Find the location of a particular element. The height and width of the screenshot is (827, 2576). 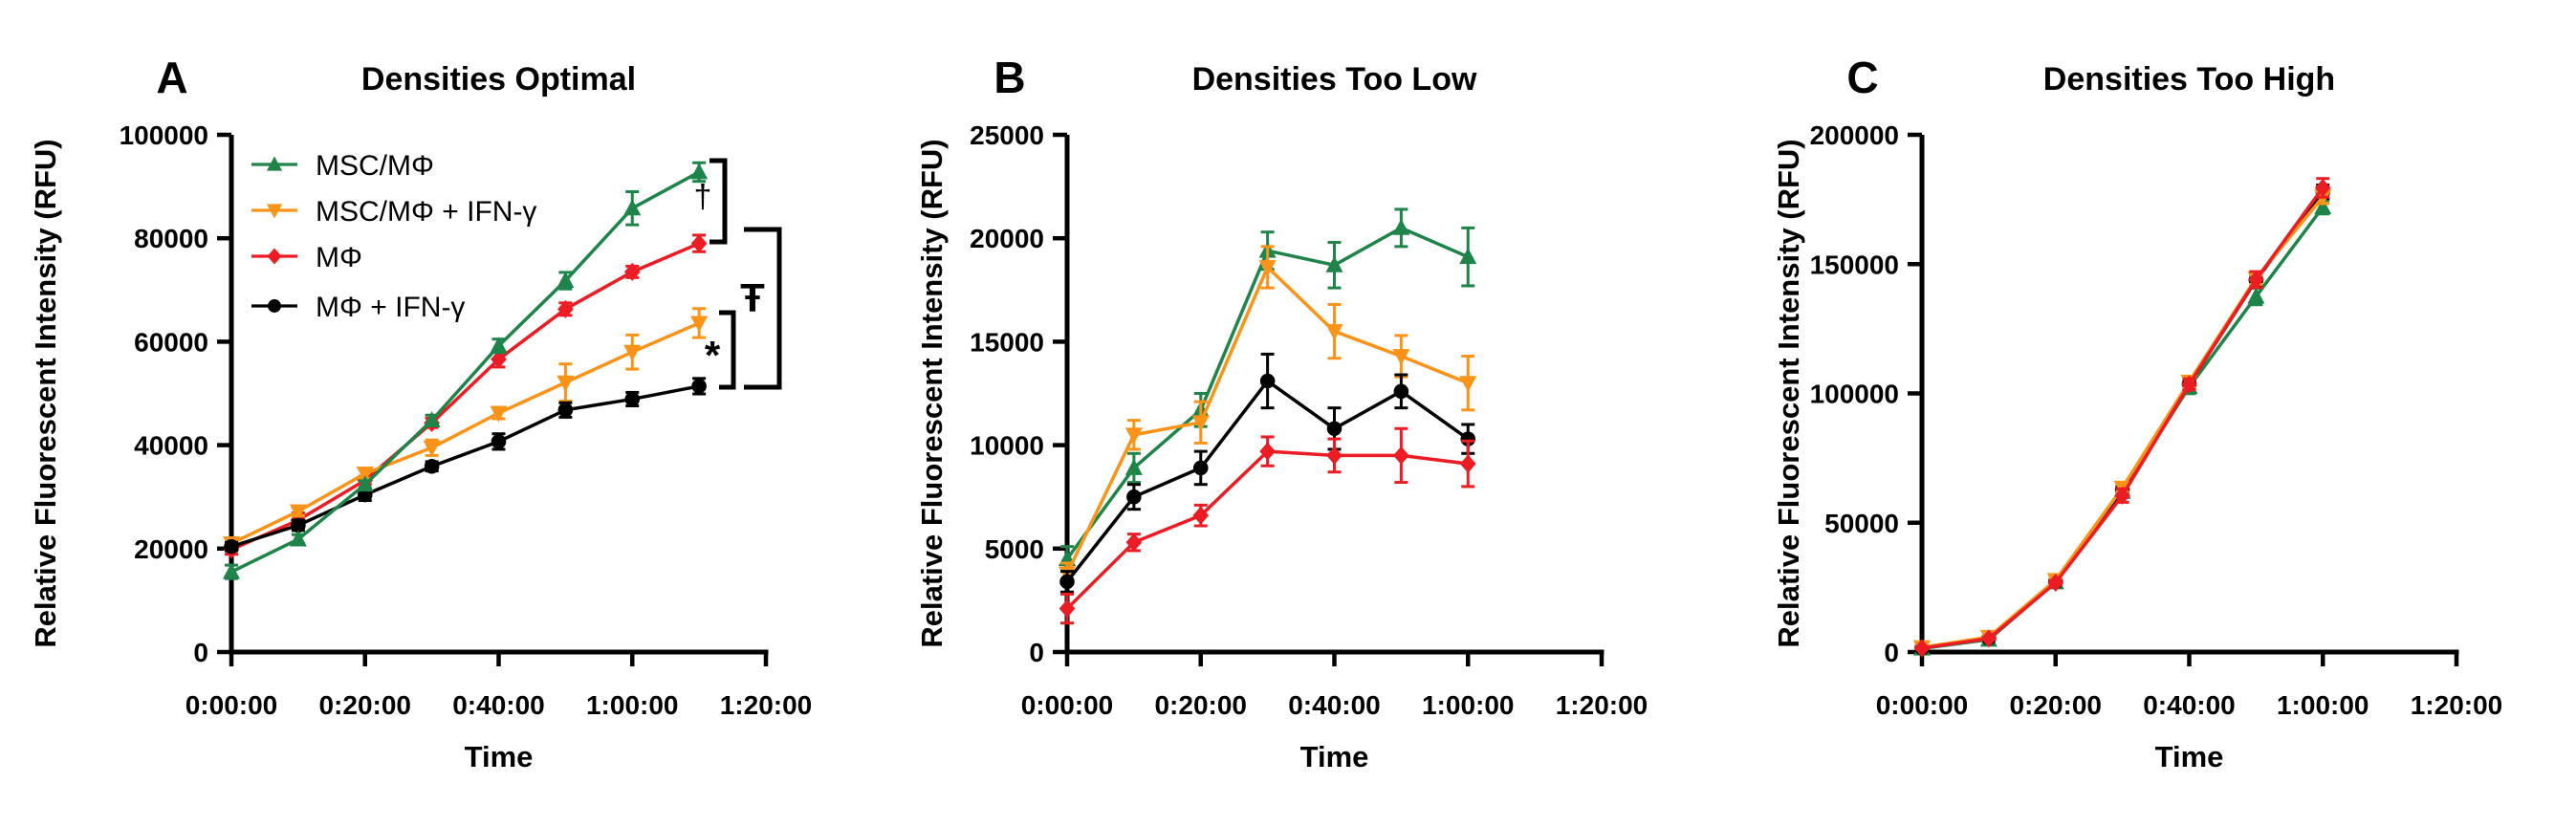

y-tick-label: 40000 is located at coordinates (171, 446).